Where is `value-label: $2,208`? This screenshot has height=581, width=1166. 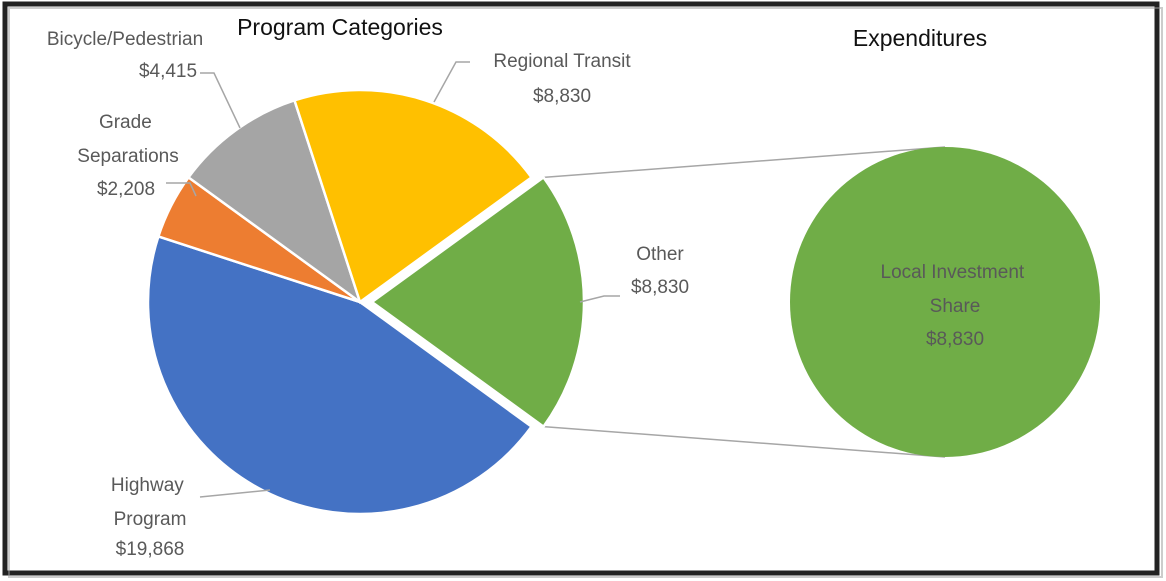 value-label: $2,208 is located at coordinates (126, 189).